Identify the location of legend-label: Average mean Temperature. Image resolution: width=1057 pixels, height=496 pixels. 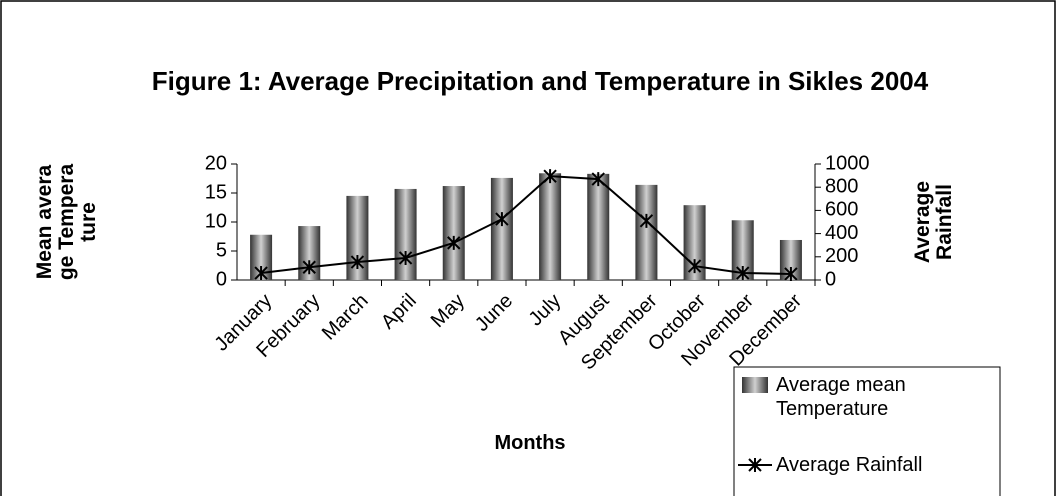
(841, 397).